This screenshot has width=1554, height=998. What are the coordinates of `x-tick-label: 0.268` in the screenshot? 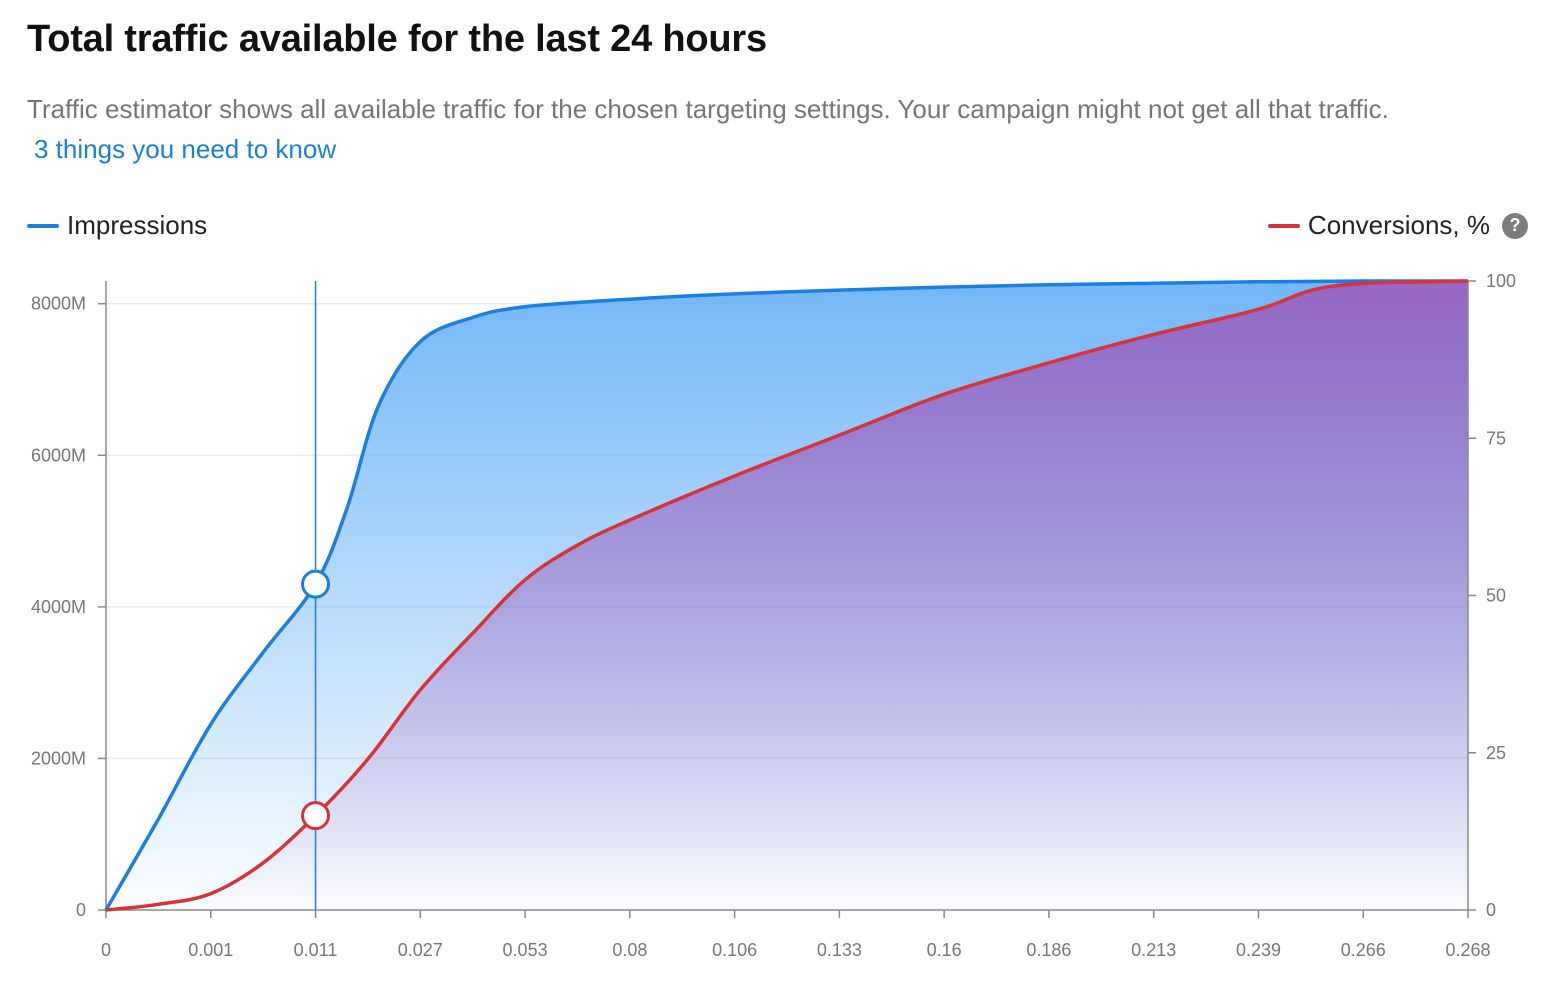 It's located at (1467, 950).